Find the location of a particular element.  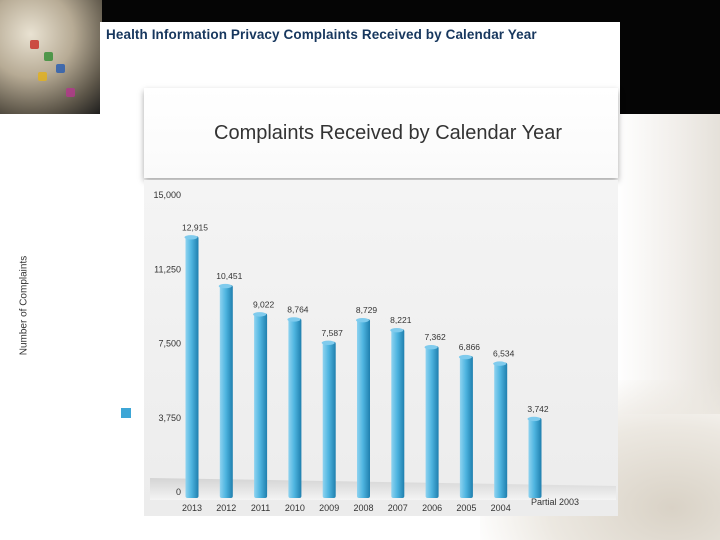

value-label: 6,866 is located at coordinates (470, 347).